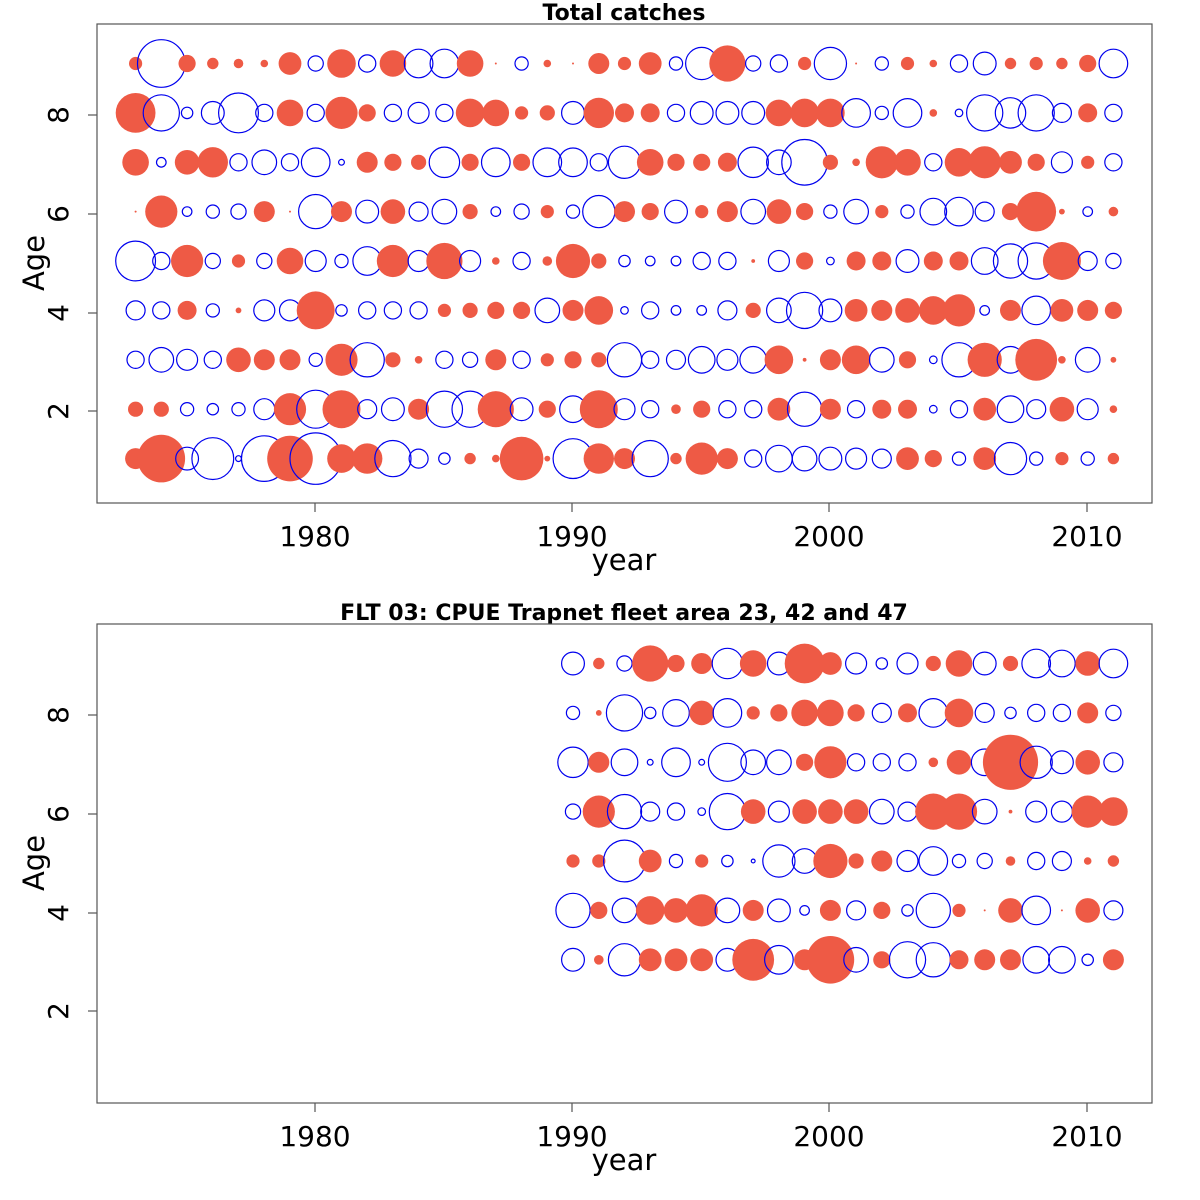  I want to click on y-tick-label: 2, so click(58, 411).